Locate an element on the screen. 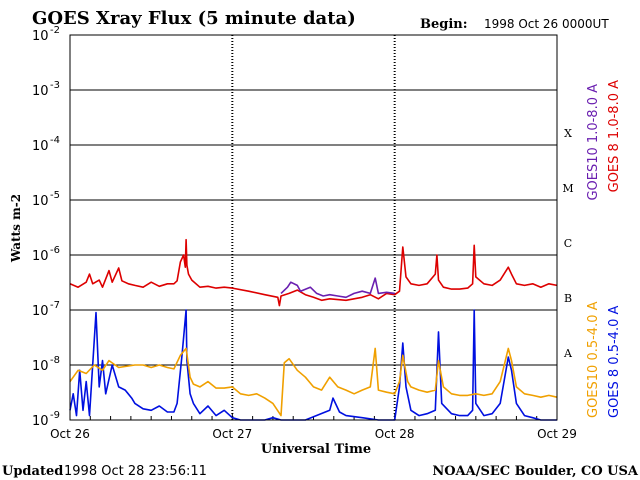 This screenshot has width=640, height=480. y-tick-label: 10 -3 is located at coordinates (46, 89).